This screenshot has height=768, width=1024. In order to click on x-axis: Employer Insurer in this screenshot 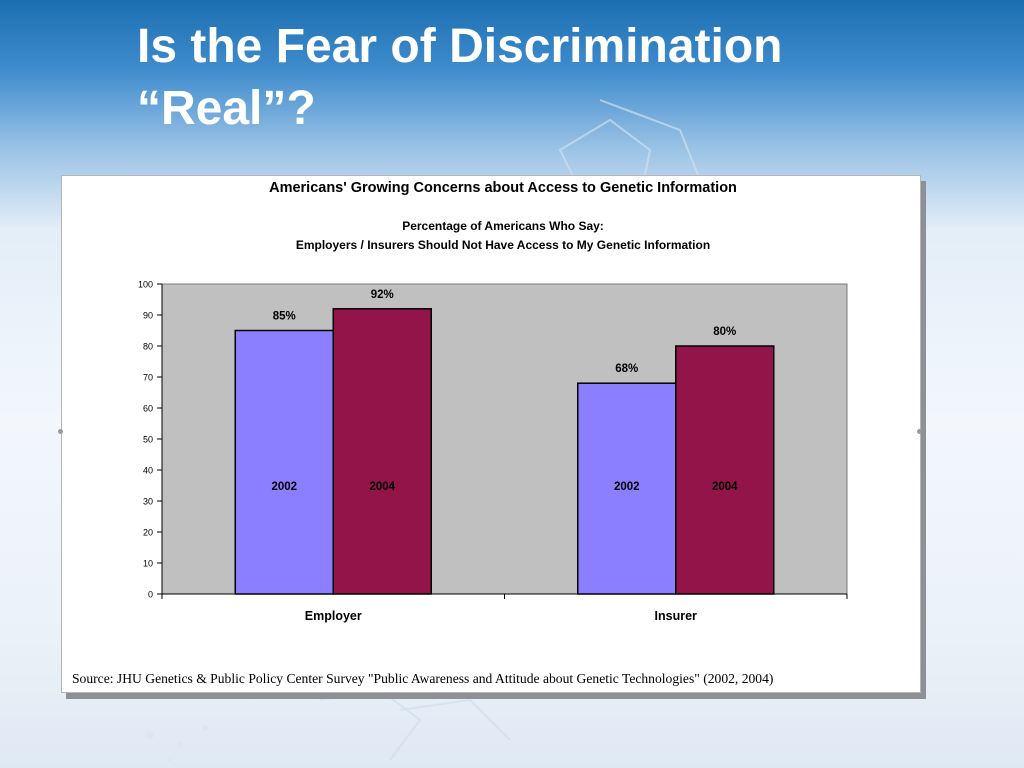, I will do `click(504, 608)`.